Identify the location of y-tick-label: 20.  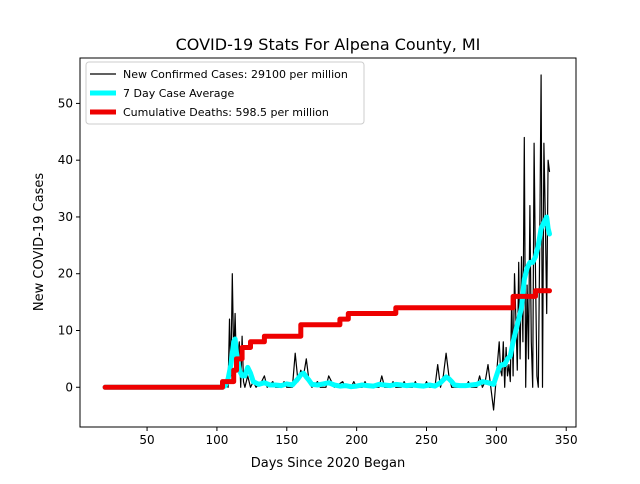
(65, 274).